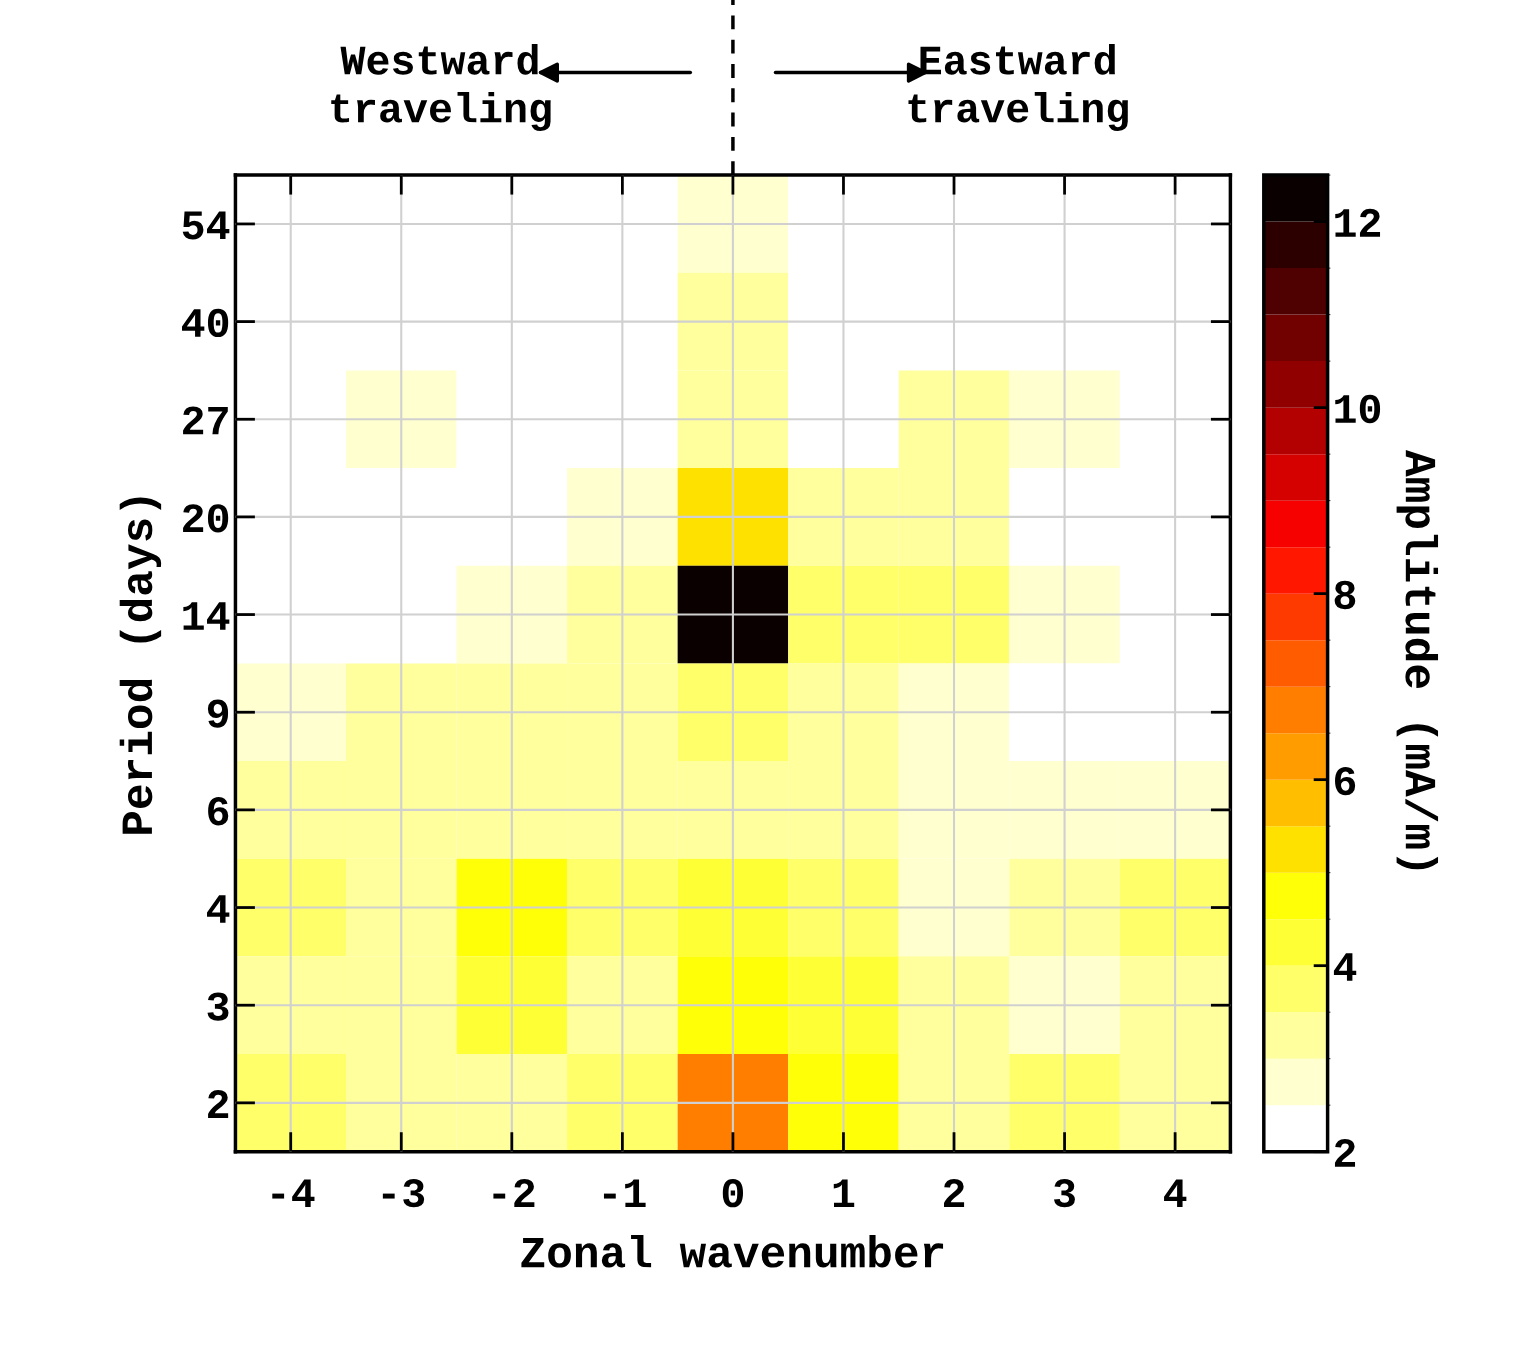  I want to click on y-tick-label: 3, so click(218, 1006).